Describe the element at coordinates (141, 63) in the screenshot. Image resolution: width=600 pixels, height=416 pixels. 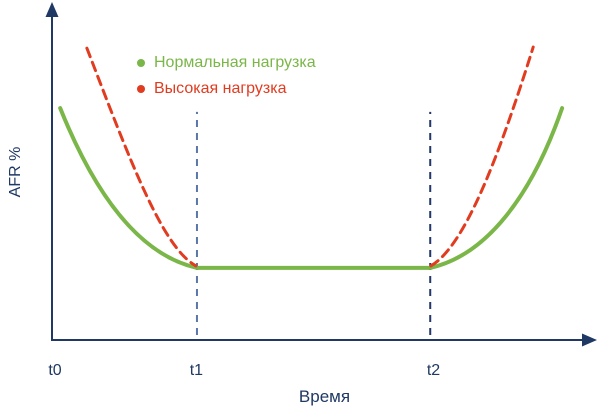
I see `legend-bullet-normal-load-icon` at that location.